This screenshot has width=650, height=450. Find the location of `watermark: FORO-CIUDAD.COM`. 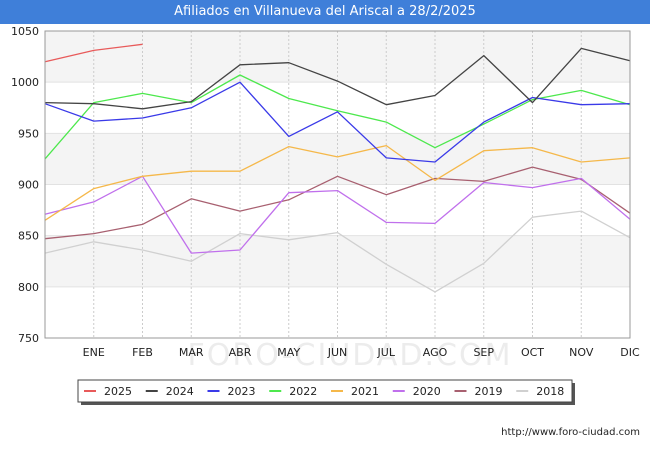

watermark: FORO-CIUDAD.COM is located at coordinates (350, 355).